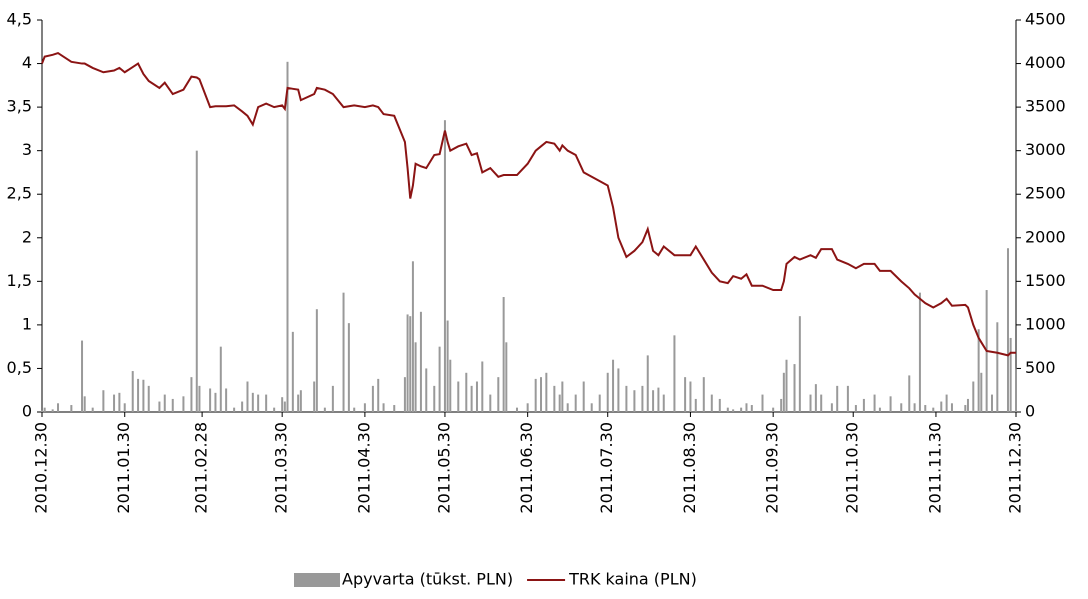 The image size is (1088, 599). What do you see at coordinates (1045, 62) in the screenshot?
I see `y2-tick-label: 4000` at bounding box center [1045, 62].